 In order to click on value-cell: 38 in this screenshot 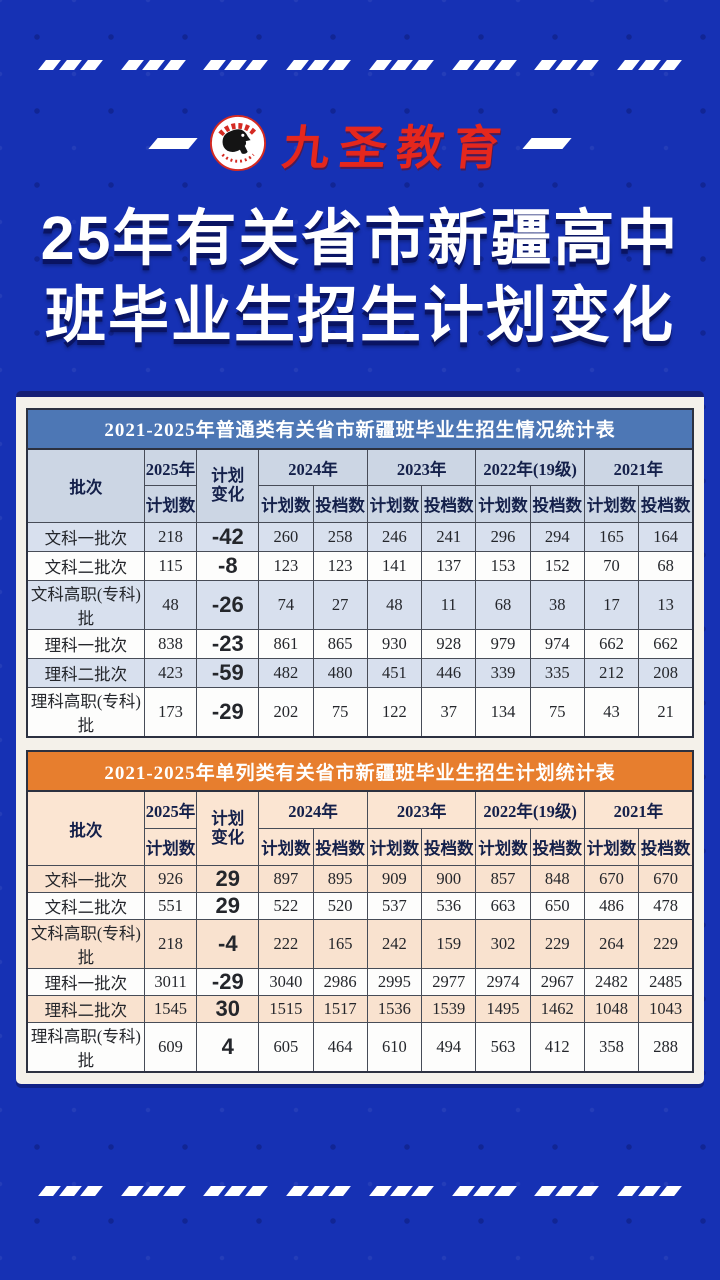, I will do `click(557, 605)`.